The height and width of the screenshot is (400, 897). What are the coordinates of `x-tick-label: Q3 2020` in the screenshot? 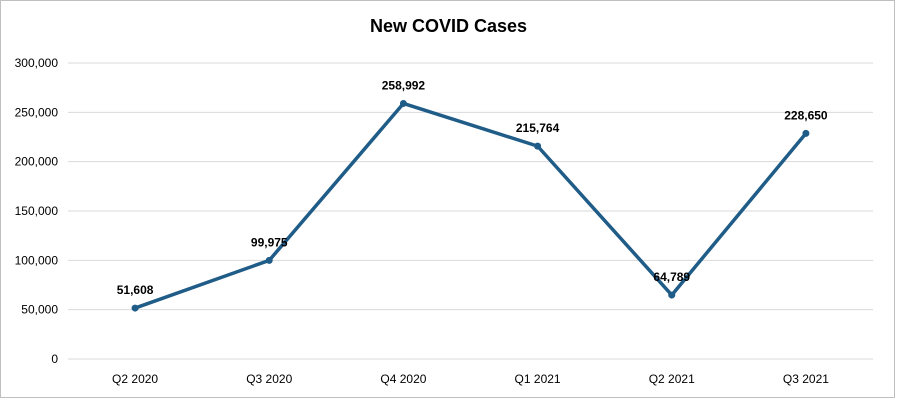 It's located at (269, 379).